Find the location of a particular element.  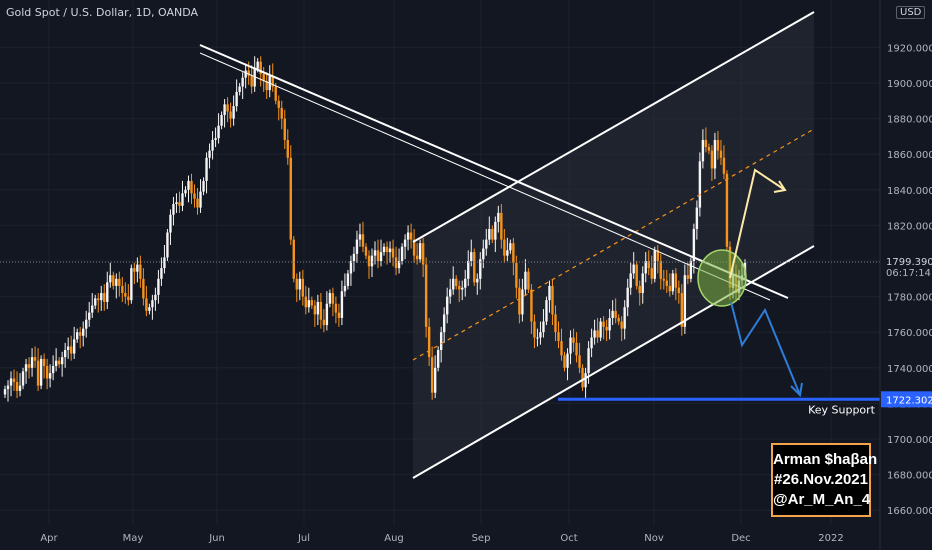

y-tick-label: 1820.000 is located at coordinates (909, 226).